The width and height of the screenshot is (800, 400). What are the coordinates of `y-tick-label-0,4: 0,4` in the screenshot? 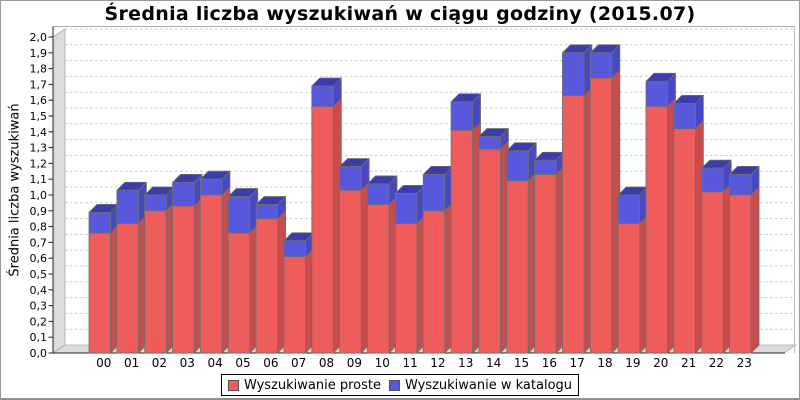 It's located at (39, 290).